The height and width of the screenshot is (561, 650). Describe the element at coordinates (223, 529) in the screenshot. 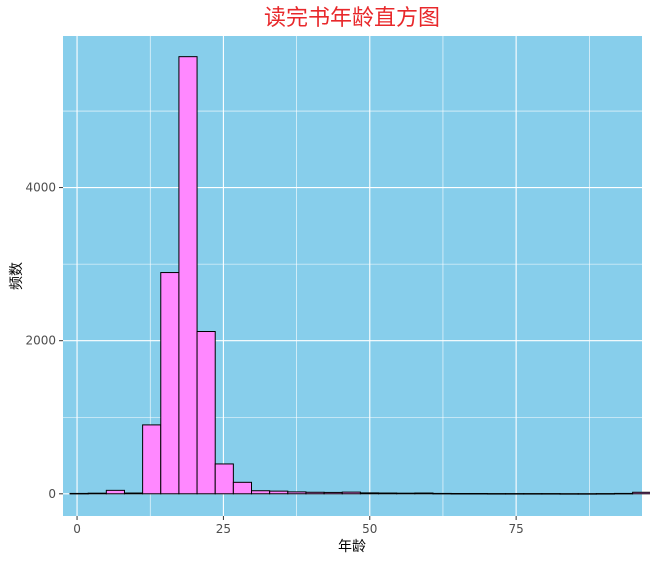

I see `x-tick-label: 25` at that location.